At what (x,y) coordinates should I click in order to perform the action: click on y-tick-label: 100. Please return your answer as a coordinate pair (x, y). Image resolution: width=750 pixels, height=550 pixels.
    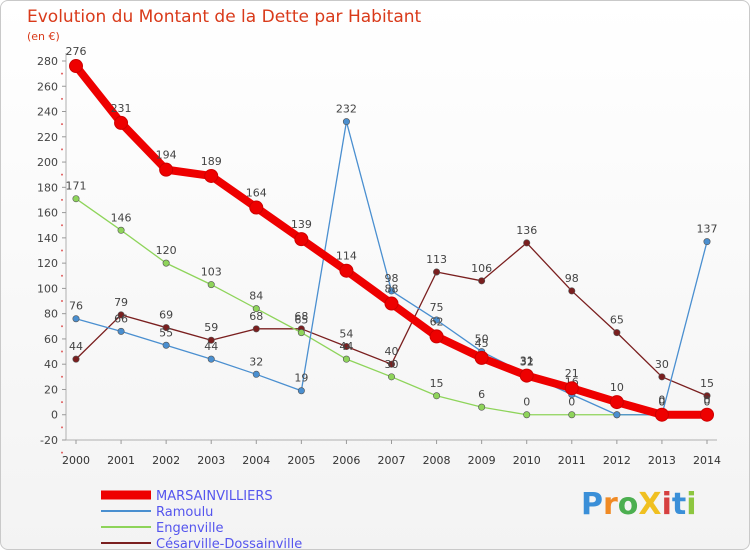
    Looking at the image, I should click on (47, 288).